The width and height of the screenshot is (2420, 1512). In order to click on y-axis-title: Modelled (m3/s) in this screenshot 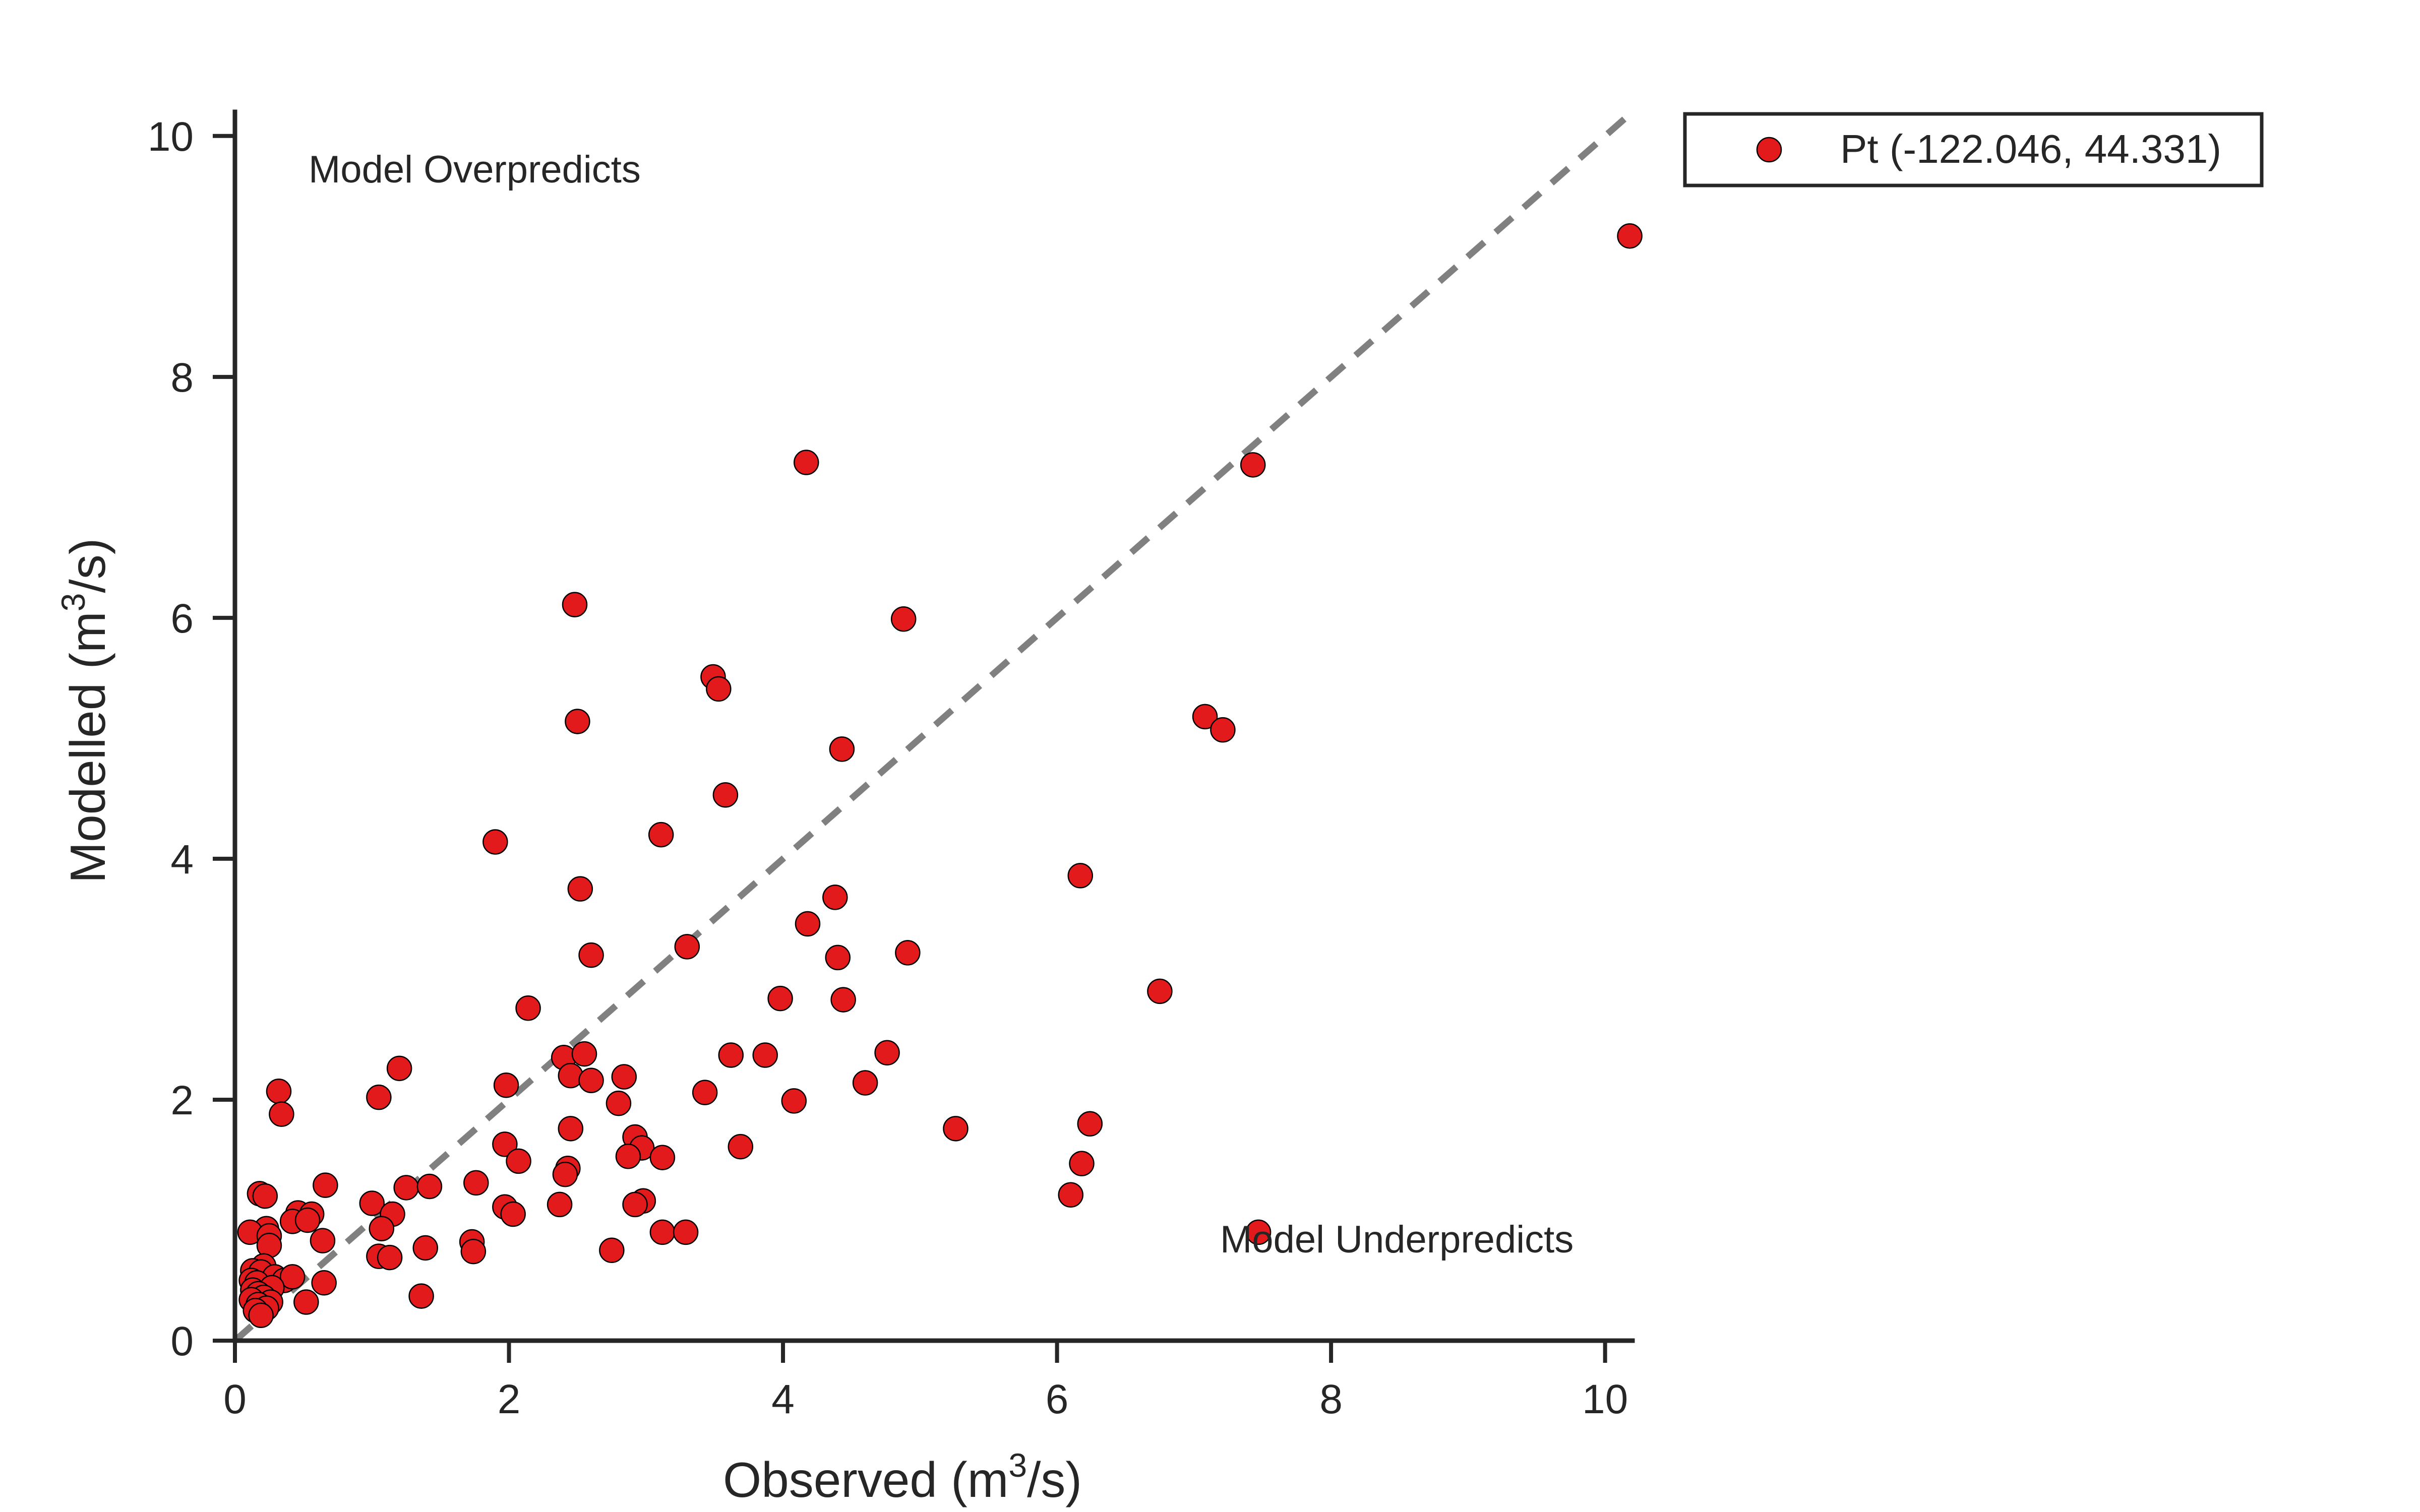, I will do `click(84, 711)`.